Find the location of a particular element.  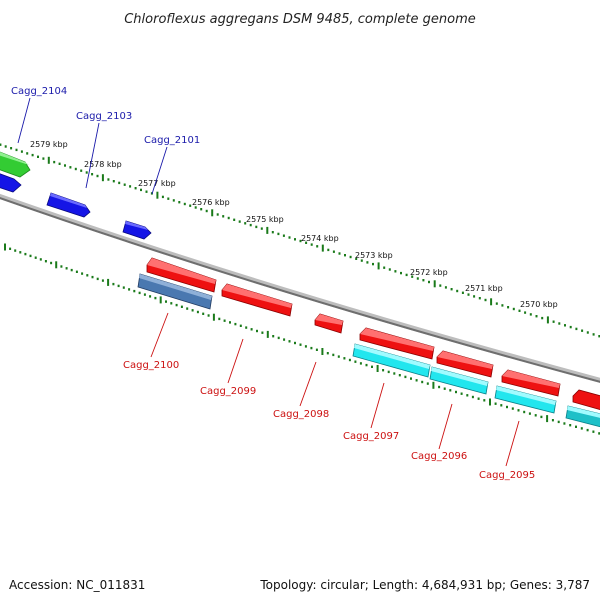

forward-genes is located at coordinates (76, 195).